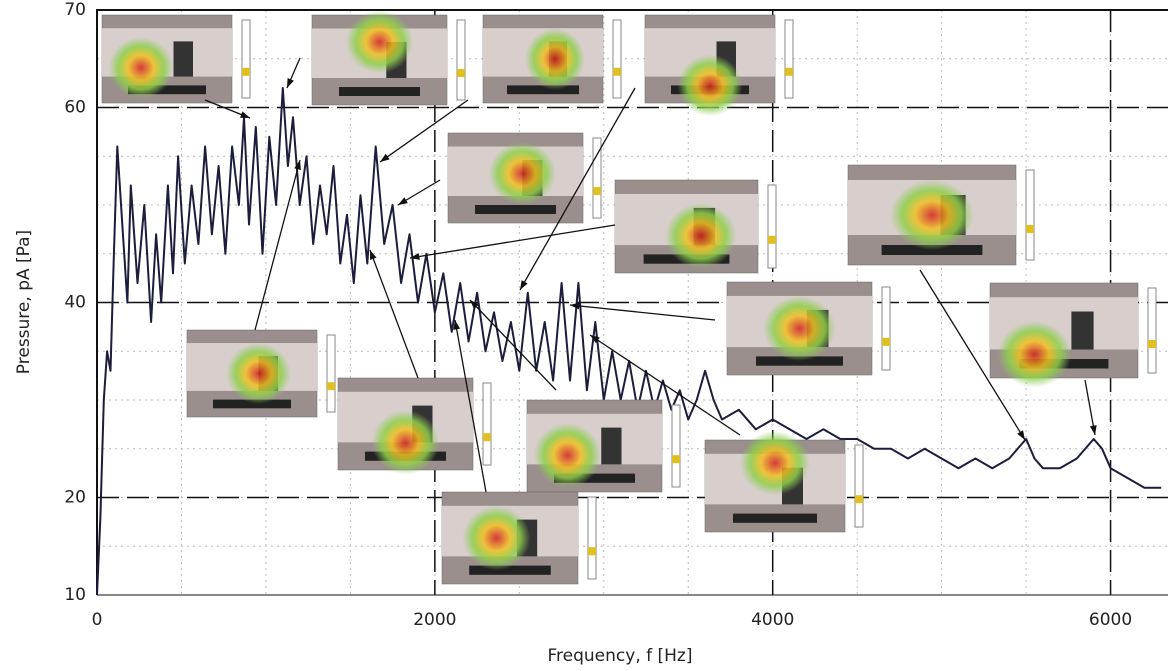 Image resolution: width=1168 pixels, height=671 pixels. I want to click on y-tick-label: 40, so click(75, 303).